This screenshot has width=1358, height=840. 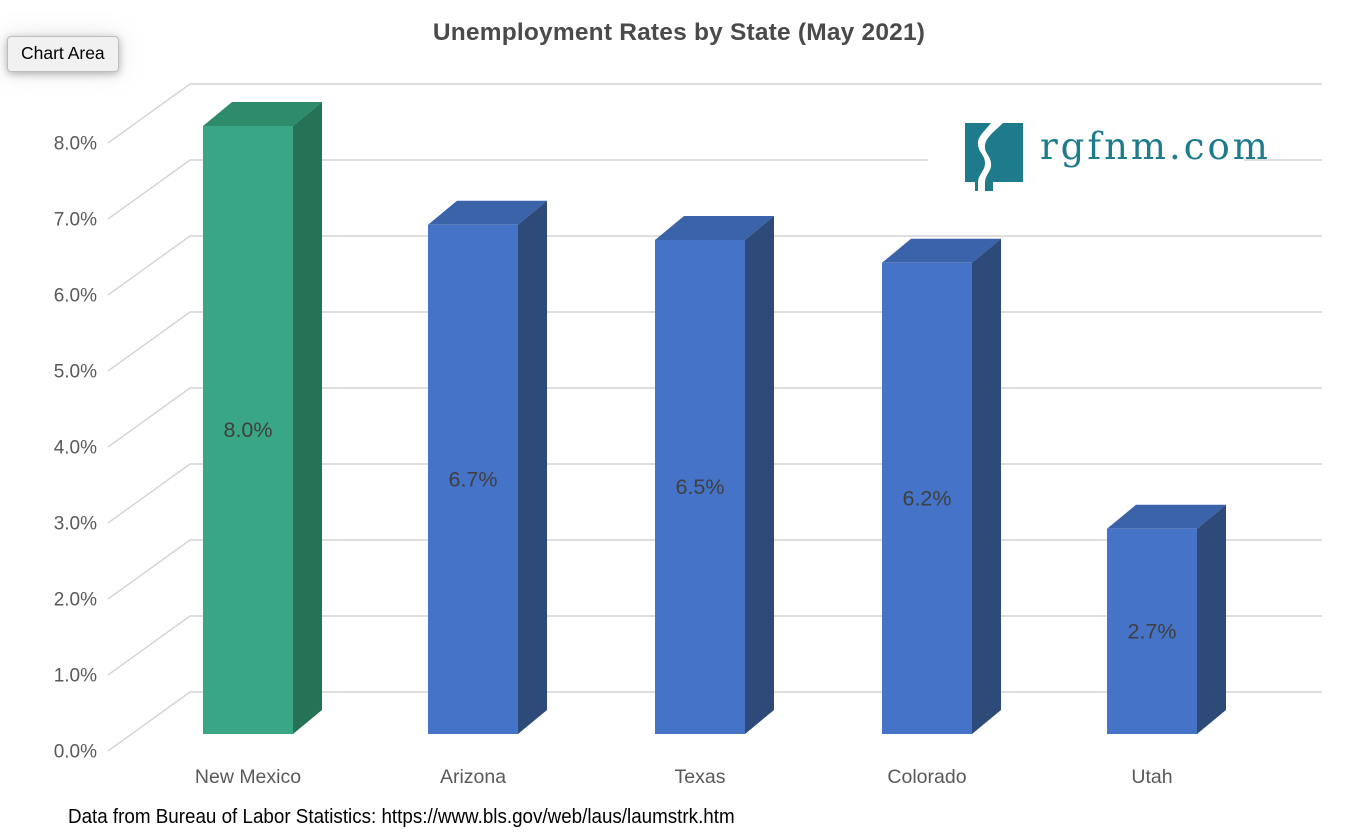 I want to click on bar-arizona, so click(x=487, y=467).